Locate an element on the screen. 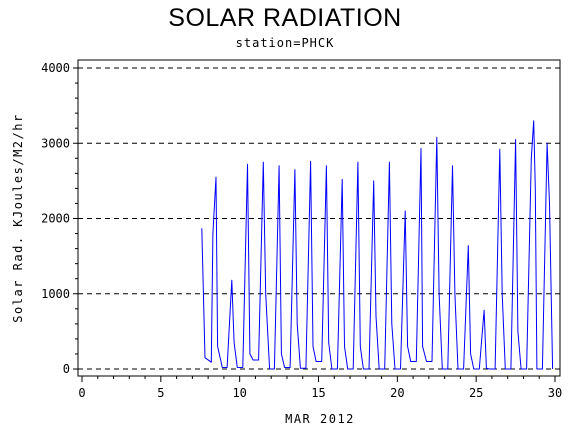 The width and height of the screenshot is (570, 430). x-tick-label: 30 is located at coordinates (555, 393).